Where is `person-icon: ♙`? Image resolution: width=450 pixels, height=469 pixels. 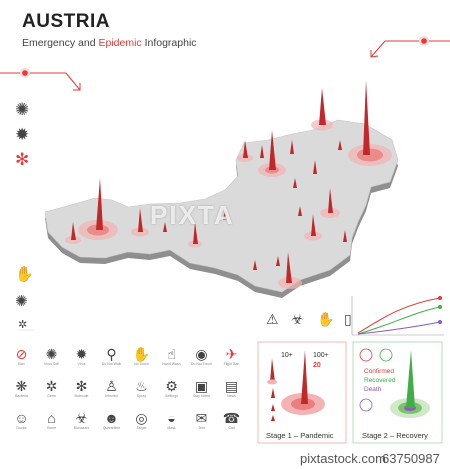
person-icon: ♙ is located at coordinates (111, 386).